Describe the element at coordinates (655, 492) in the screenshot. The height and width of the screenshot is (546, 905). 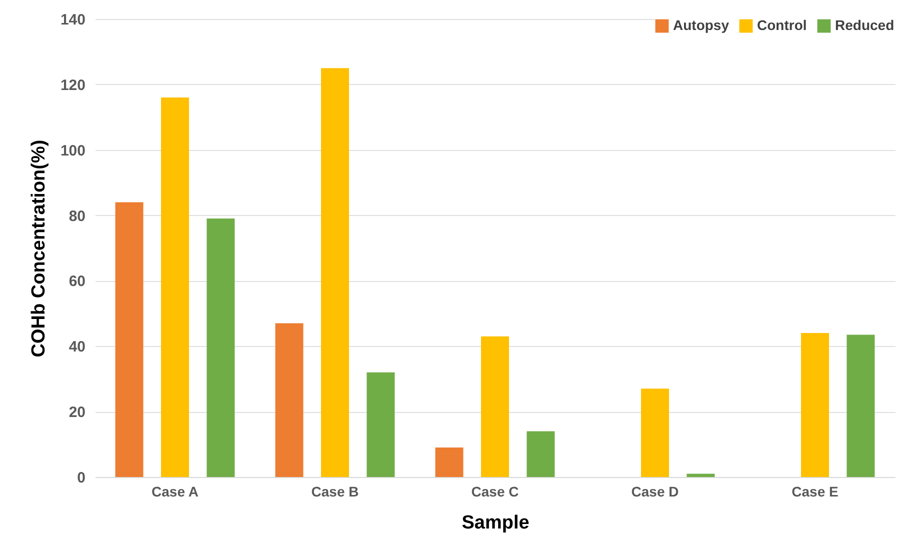
I see `x-tick-label: Case D` at that location.